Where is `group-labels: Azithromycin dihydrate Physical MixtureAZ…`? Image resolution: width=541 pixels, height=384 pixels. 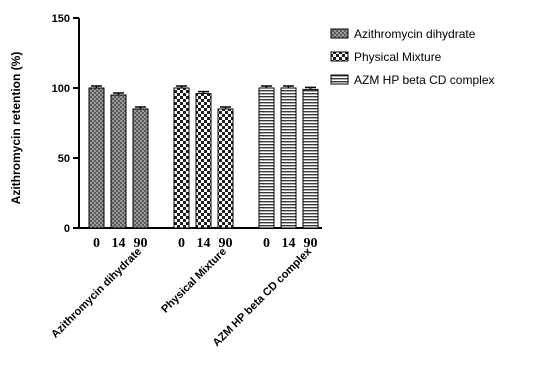
group-labels: Azithromycin dihydrate Physical MixtureAZ… is located at coordinates (182, 297).